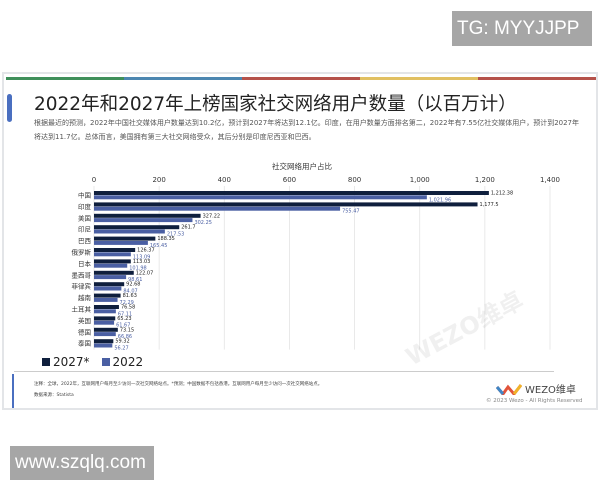 This screenshot has height=480, width=600. What do you see at coordinates (485, 180) in the screenshot?
I see `x-tick-label: 1,200` at bounding box center [485, 180].